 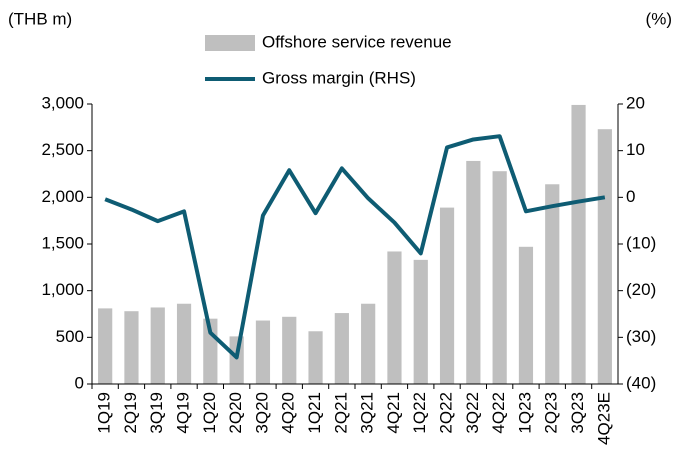 I want to click on y-tick-label: 2,000, so click(x=62, y=196).